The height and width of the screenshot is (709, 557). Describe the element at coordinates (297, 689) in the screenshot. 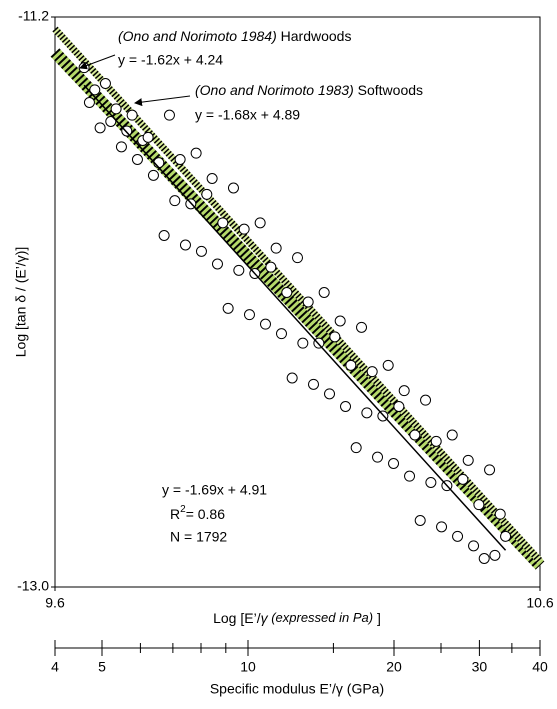

I see `secondary-axis-label: Specific modulus E’/γ (GPa)` at that location.